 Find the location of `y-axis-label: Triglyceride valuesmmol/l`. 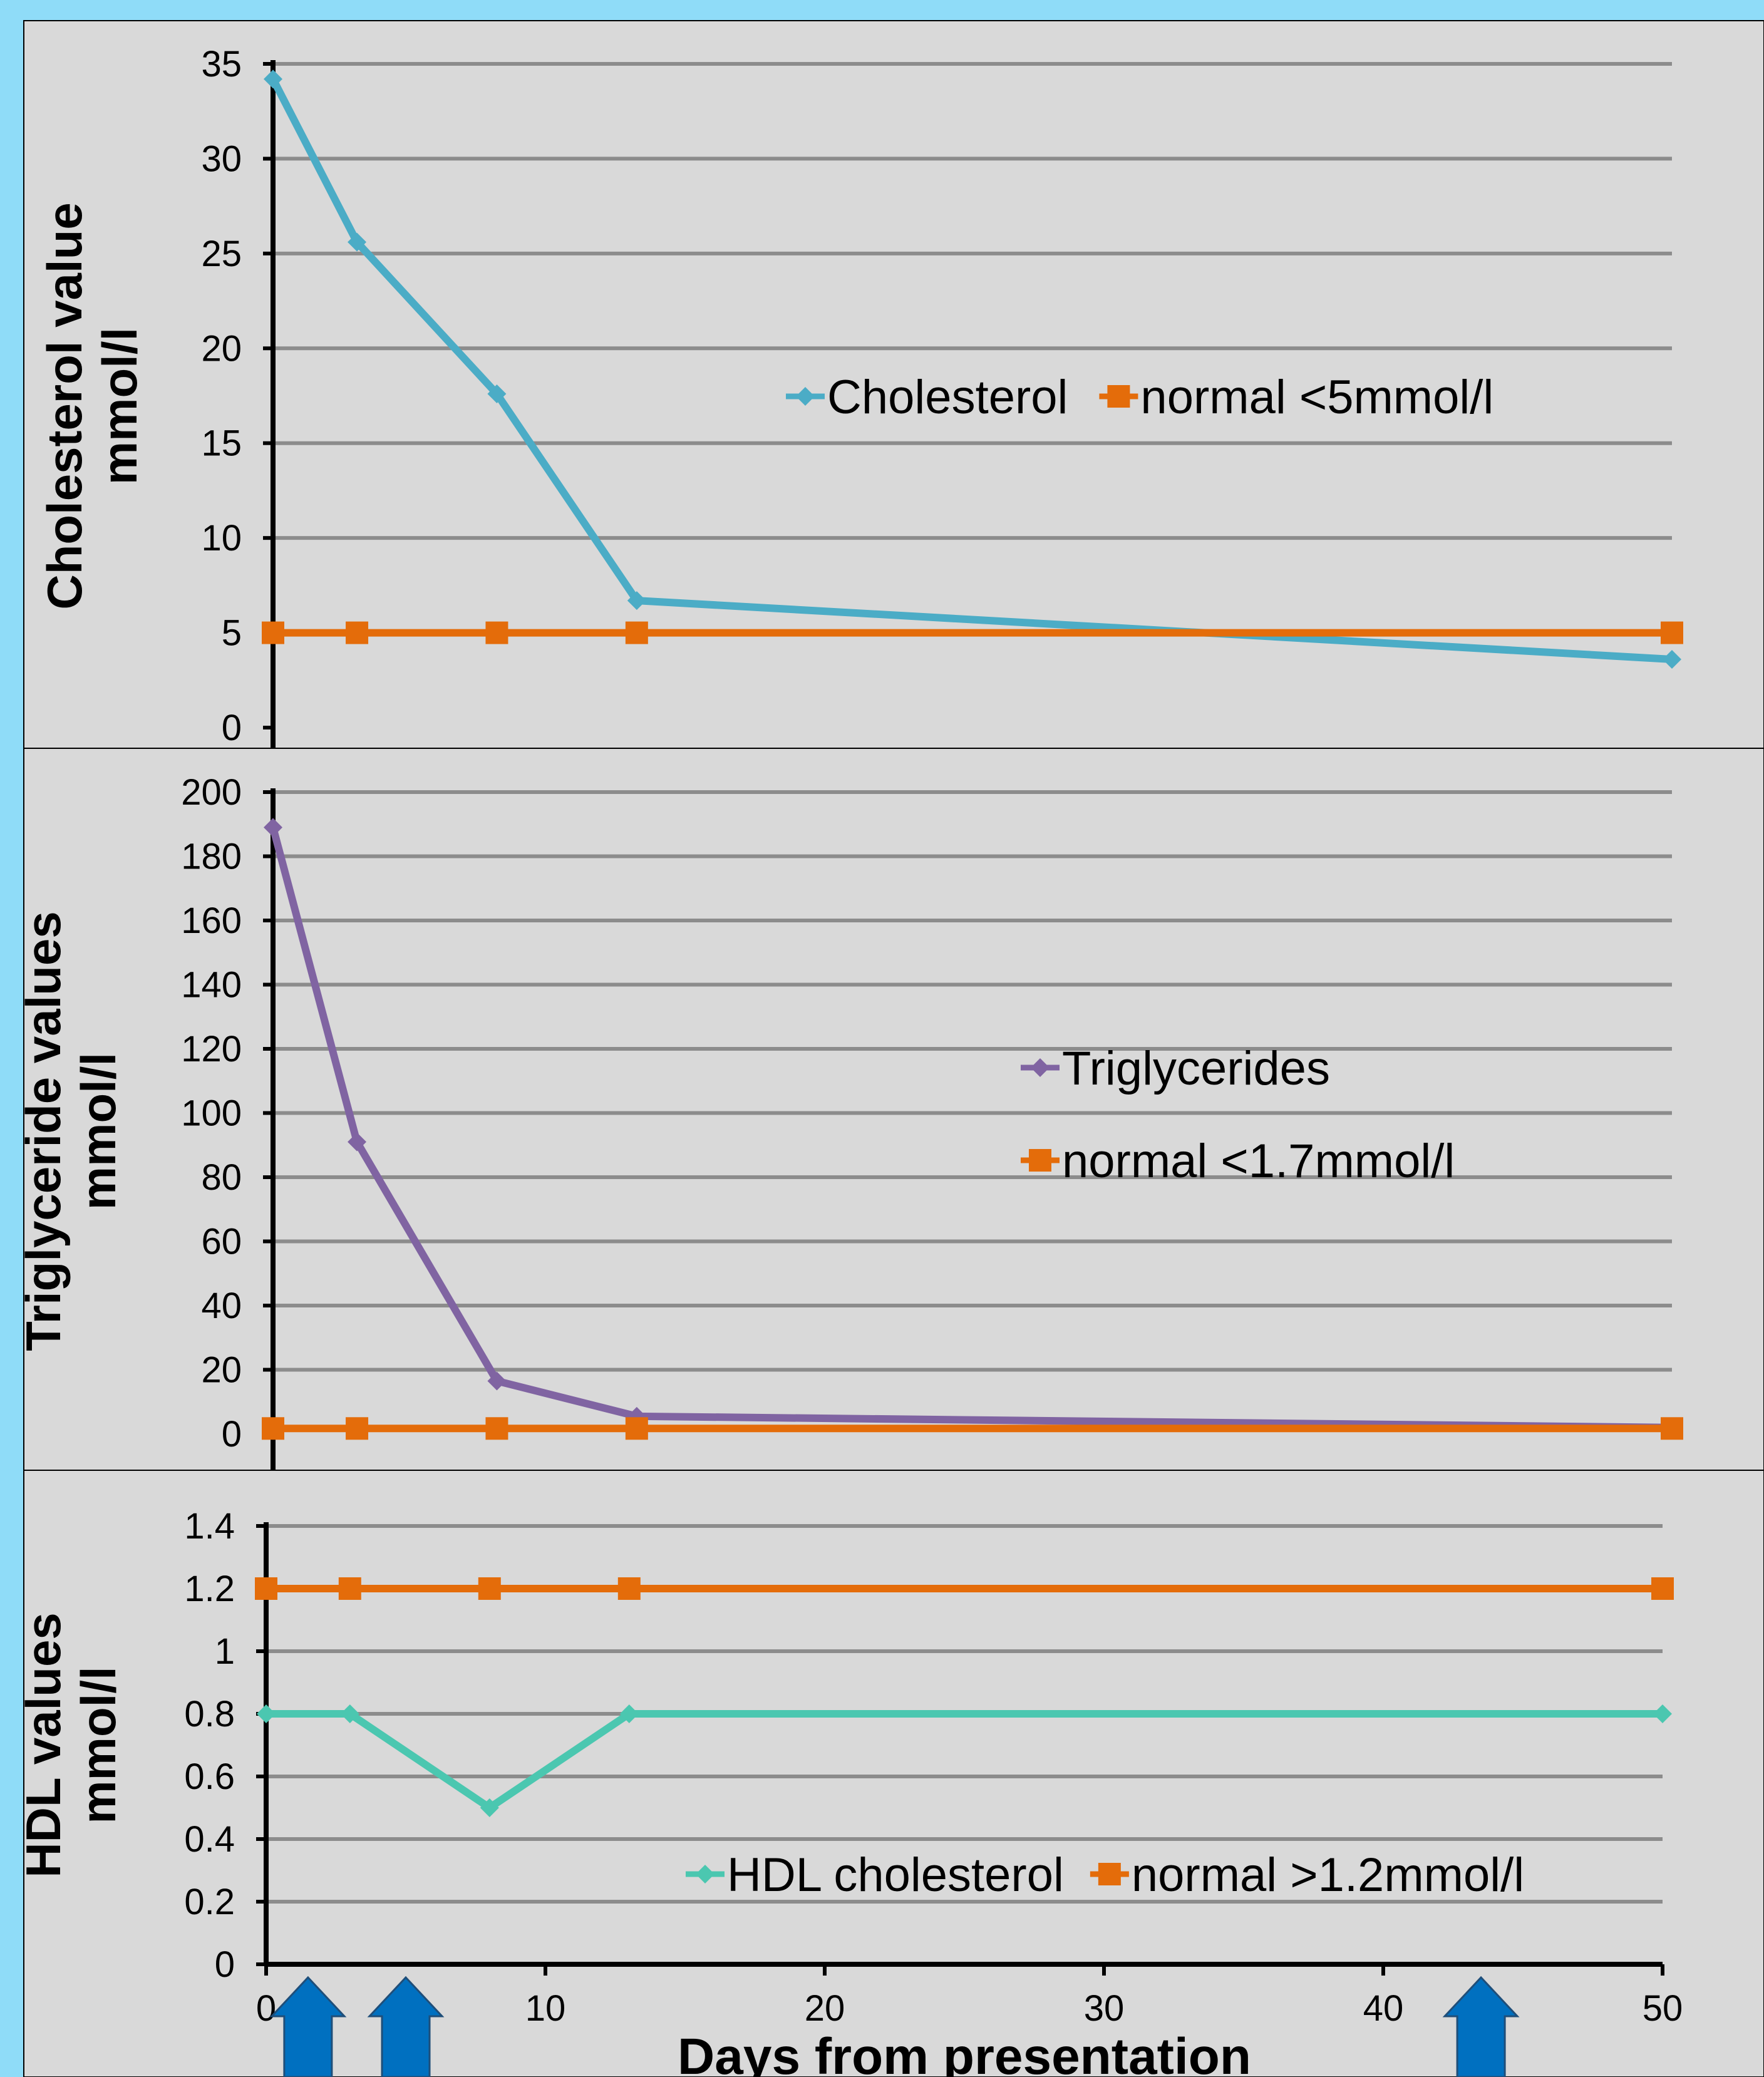

y-axis-label: Triglyceride valuesmmol/l is located at coordinates (71, 1131).